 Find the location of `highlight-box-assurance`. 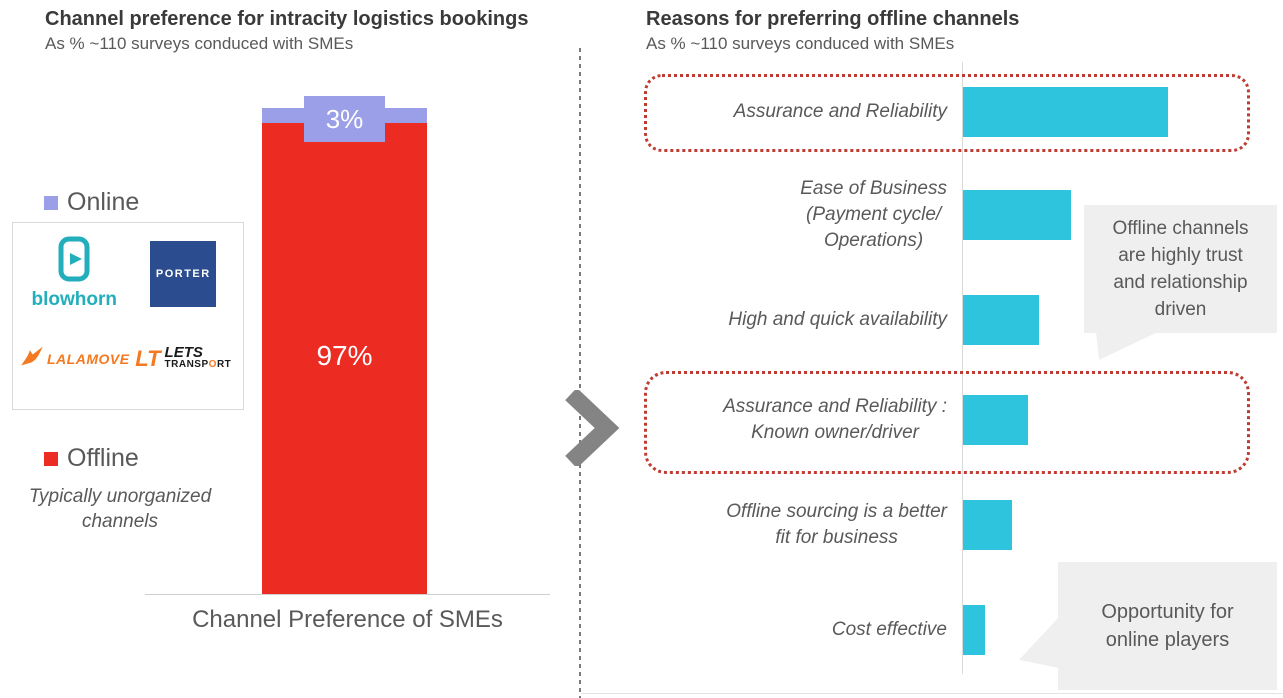

highlight-box-assurance is located at coordinates (947, 113).